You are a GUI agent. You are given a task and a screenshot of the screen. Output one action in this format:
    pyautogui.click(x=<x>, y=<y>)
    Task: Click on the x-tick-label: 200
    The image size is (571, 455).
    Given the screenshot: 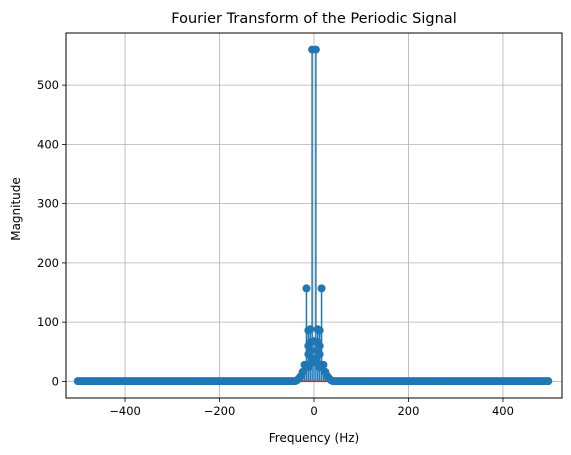 What is the action you would take?
    pyautogui.click(x=408, y=411)
    